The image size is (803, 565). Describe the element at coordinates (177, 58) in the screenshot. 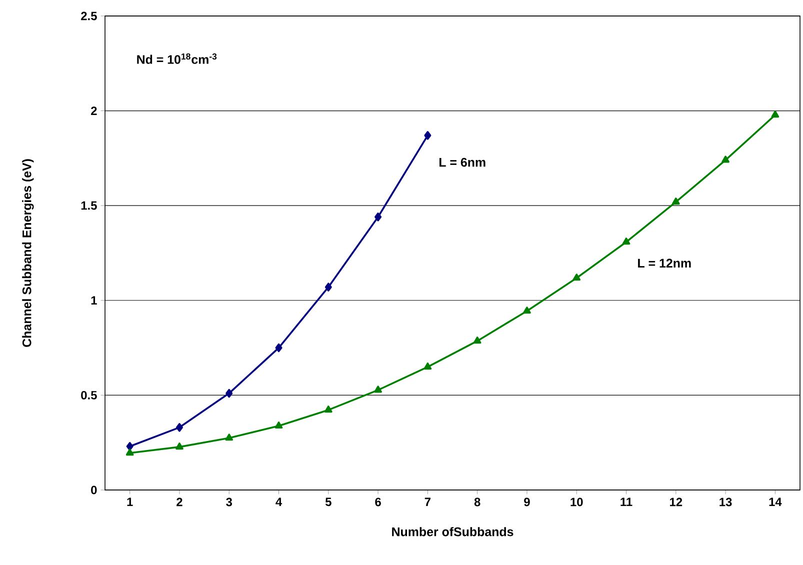

I see `annotation: Nd = 10$^{18}$cm$^{-3}$` at that location.